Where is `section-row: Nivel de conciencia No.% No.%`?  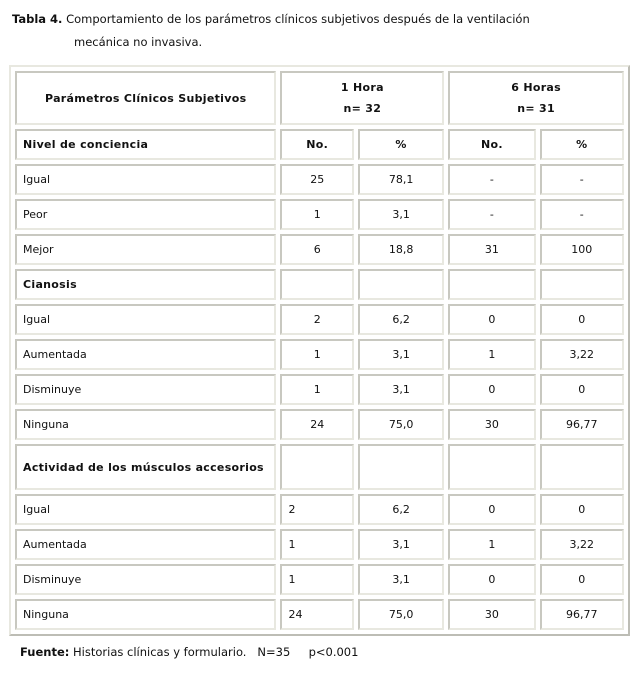
section-row: Nivel de conciencia No.% No.% is located at coordinates (319, 144).